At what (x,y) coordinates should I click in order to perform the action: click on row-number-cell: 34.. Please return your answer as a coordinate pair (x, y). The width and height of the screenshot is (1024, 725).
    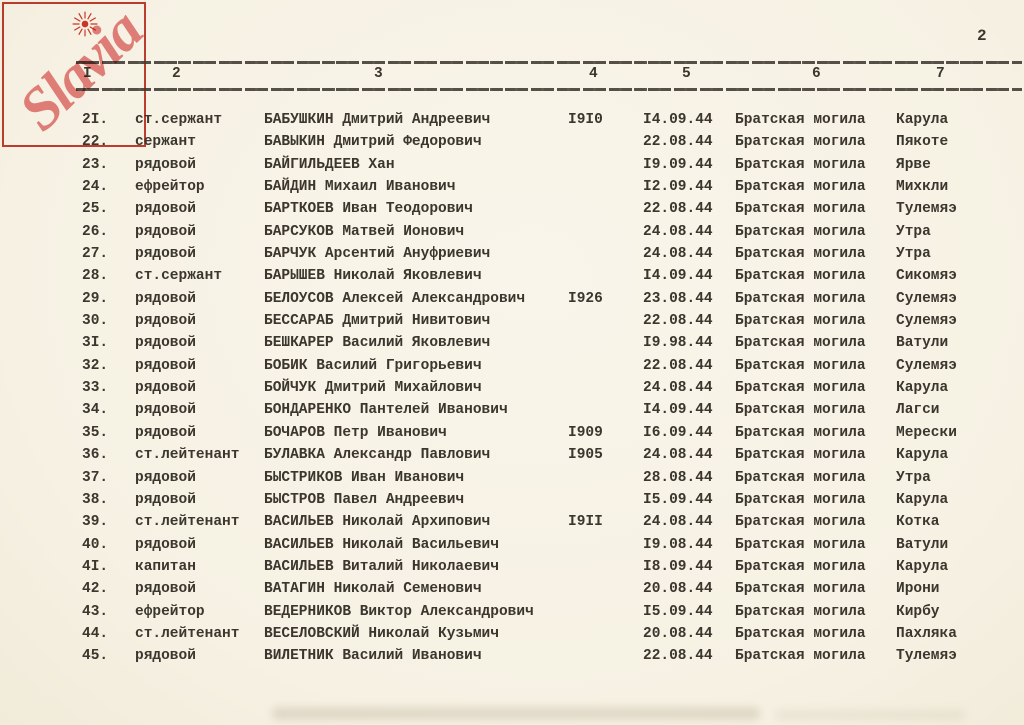
    Looking at the image, I should click on (95, 410).